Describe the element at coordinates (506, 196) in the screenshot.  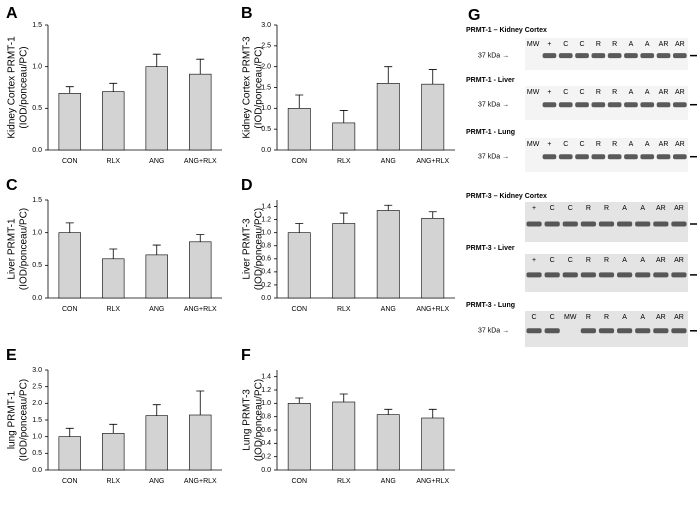
I see `blot-title: PRMT-3 – Kidney Cortex` at that location.